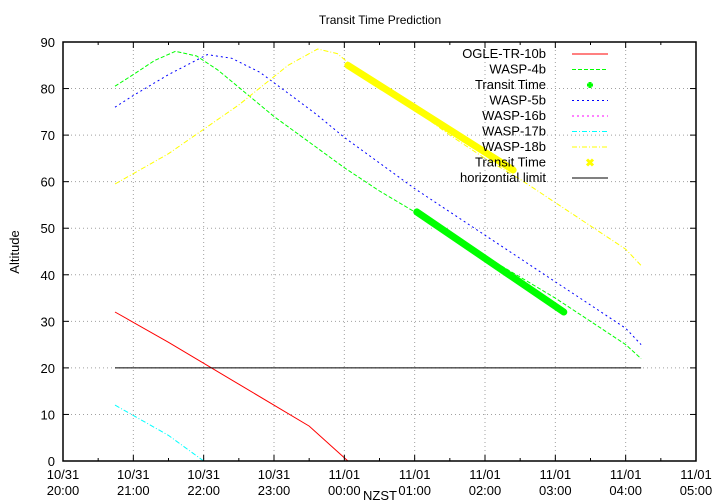 The height and width of the screenshot is (504, 720). I want to click on y-tick-label: 60, so click(48, 182).